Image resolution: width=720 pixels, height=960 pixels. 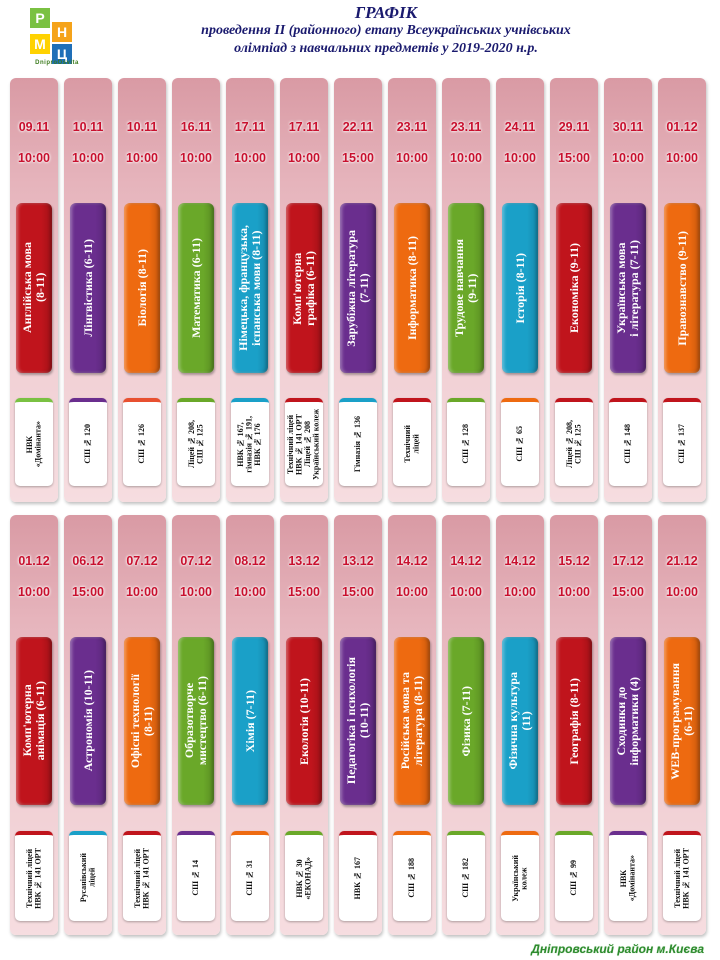 I want to click on venue-card: Русанівський ліцей, so click(x=88, y=876).